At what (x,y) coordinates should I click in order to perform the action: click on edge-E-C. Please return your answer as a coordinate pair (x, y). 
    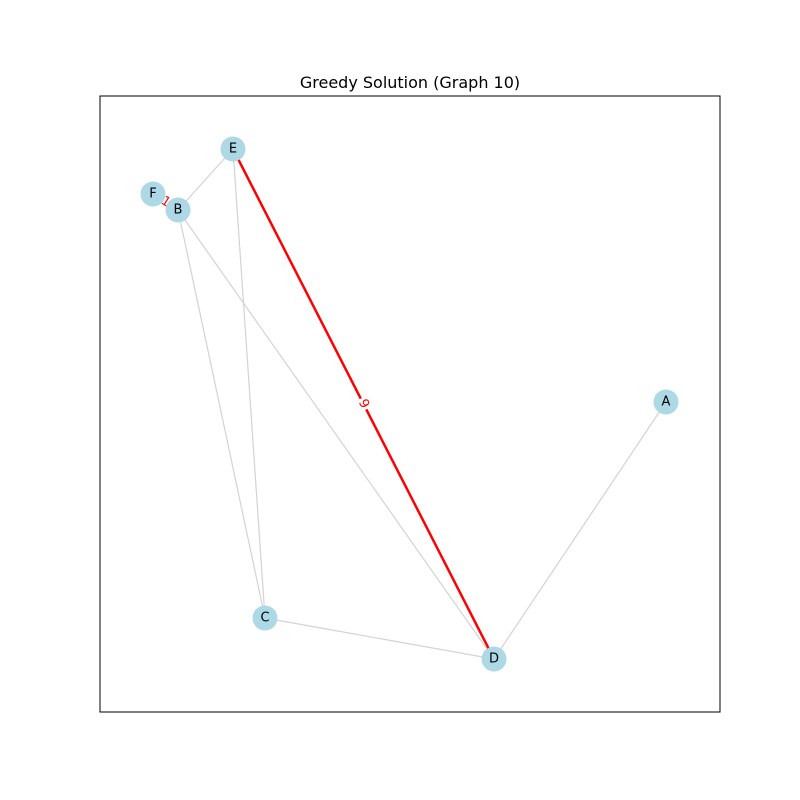
    Looking at the image, I should click on (249, 383).